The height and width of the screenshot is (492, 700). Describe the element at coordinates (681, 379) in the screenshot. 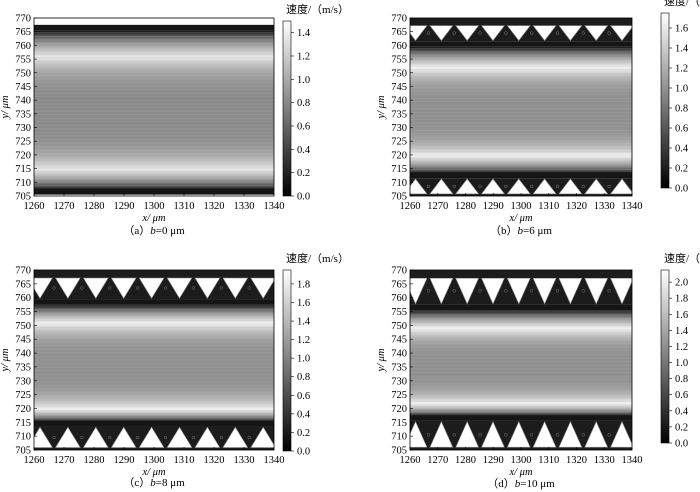

I see `colorbar-tick-label: 0.8` at that location.